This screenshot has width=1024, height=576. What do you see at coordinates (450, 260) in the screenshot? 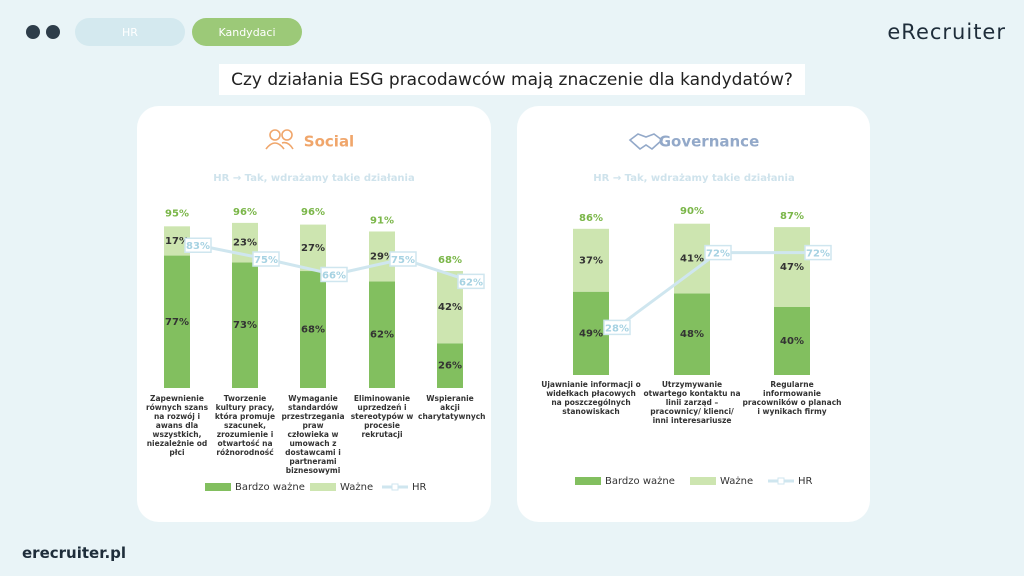
I see `total-label: 68%` at bounding box center [450, 260].